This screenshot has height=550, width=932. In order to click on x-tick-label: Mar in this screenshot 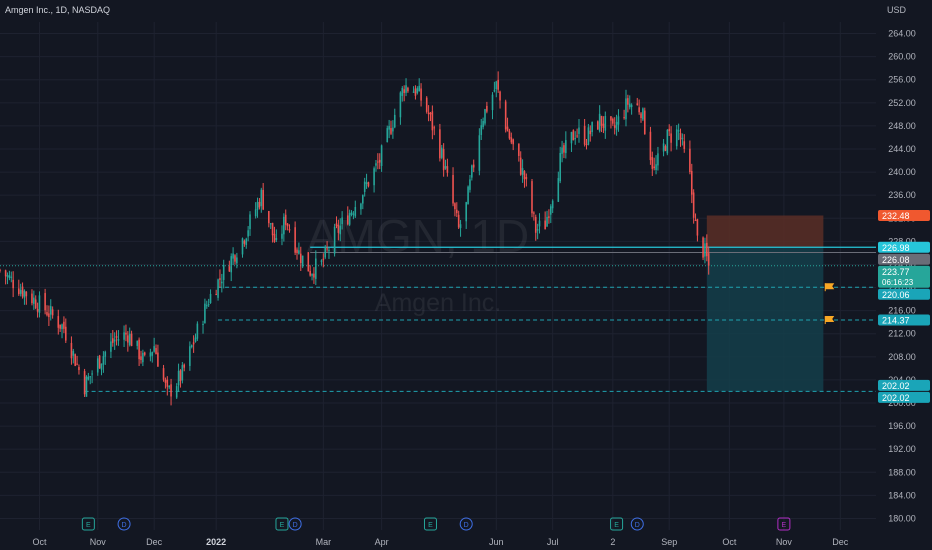, I will do `click(324, 542)`.